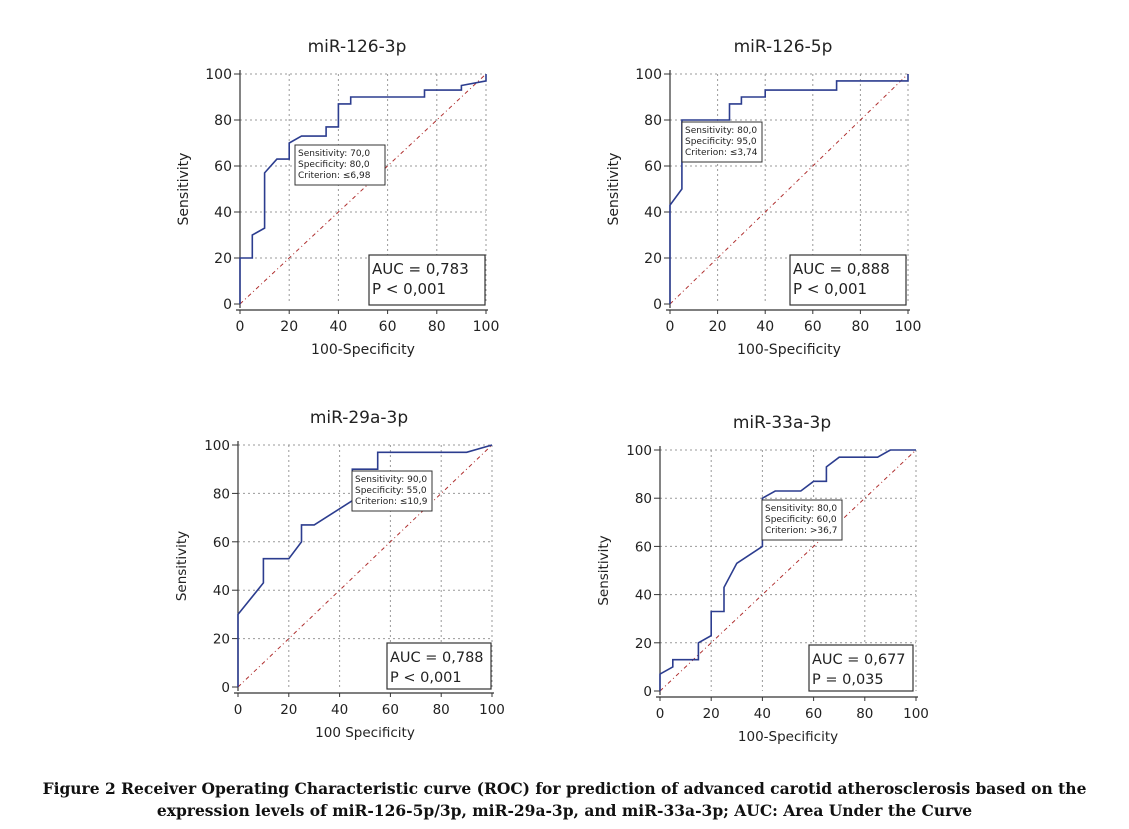 This screenshot has height=829, width=1129. What do you see at coordinates (437, 658) in the screenshot?
I see `auc-value: AUC = 0,788` at bounding box center [437, 658].